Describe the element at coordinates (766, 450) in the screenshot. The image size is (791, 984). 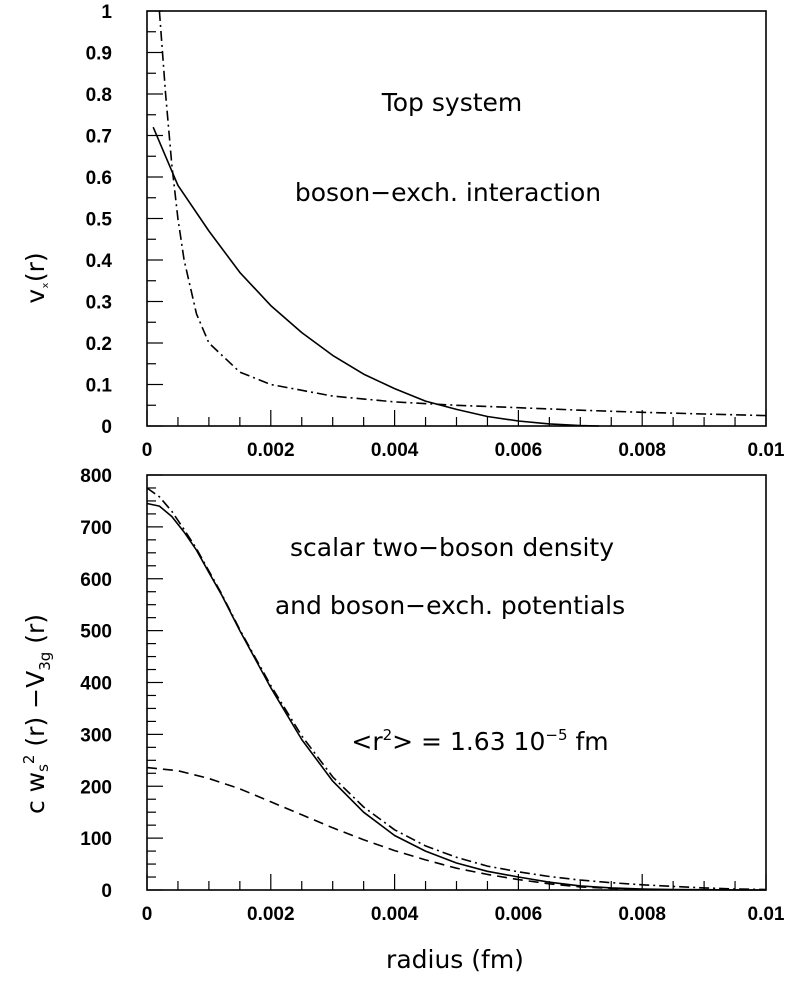
I see `top-x-tick-label: 0.01` at that location.